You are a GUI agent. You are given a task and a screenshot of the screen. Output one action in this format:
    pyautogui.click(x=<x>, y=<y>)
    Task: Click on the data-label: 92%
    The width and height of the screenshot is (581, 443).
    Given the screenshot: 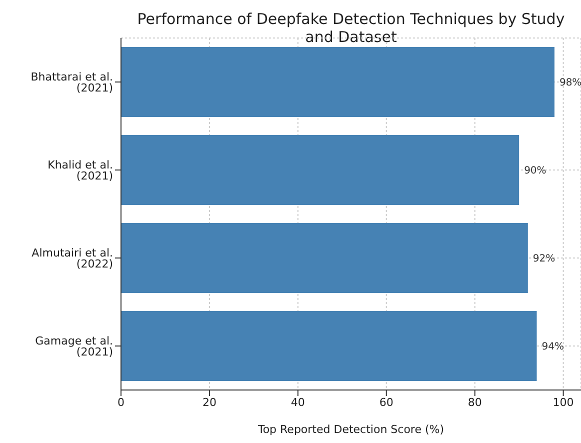 What is the action you would take?
    pyautogui.click(x=544, y=259)
    